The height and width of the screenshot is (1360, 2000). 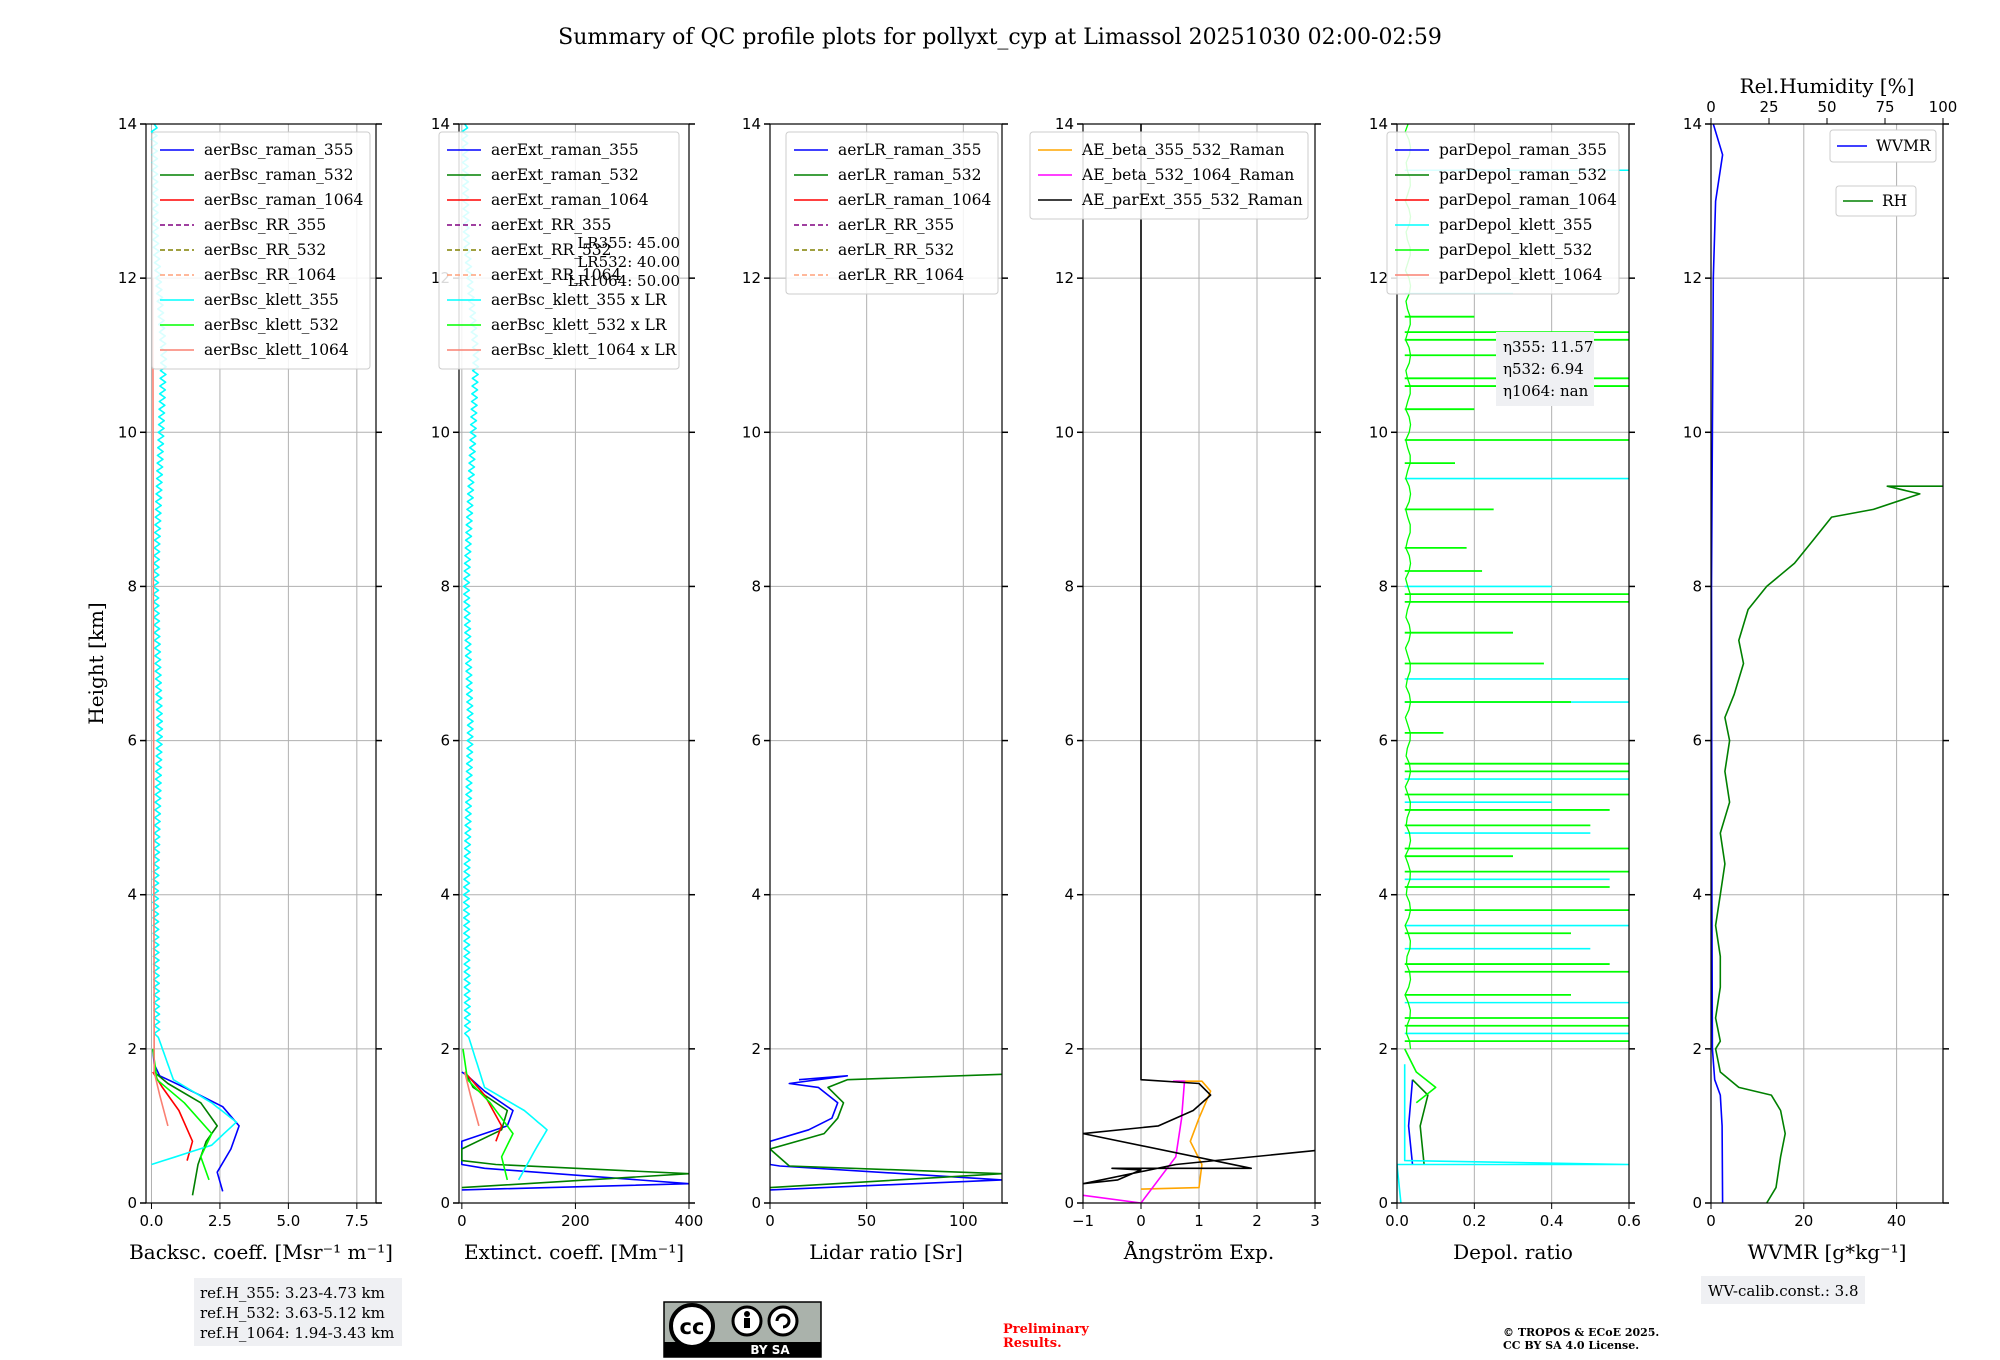 I want to click on legend-label: aerBsc_raman_532, so click(x=279, y=175).